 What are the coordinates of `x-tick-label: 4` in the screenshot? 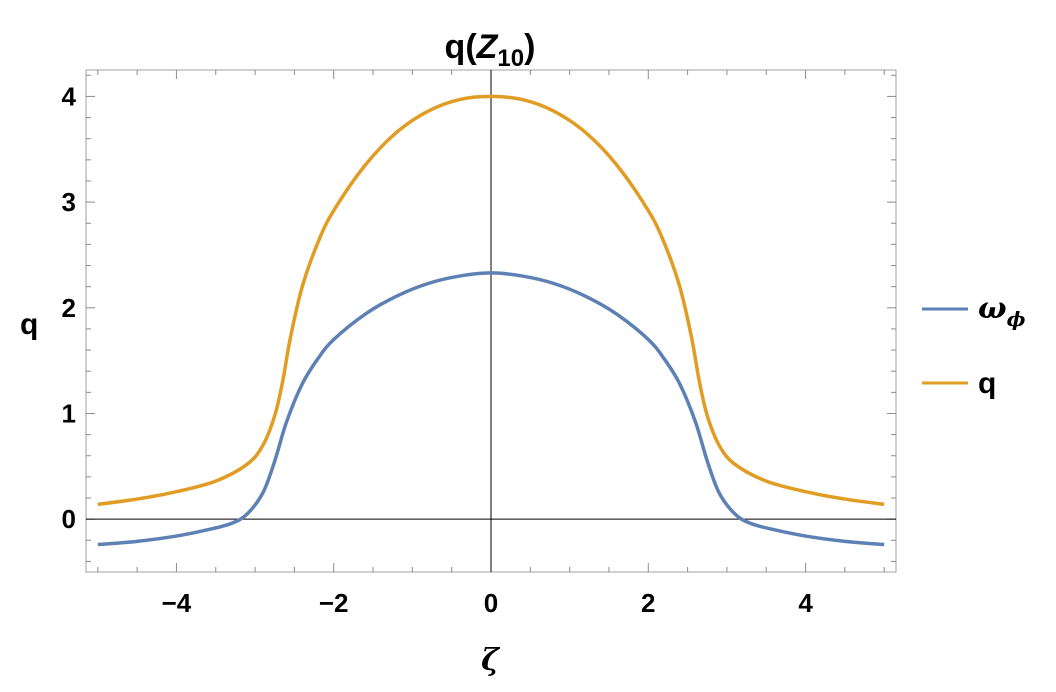 It's located at (805, 603).